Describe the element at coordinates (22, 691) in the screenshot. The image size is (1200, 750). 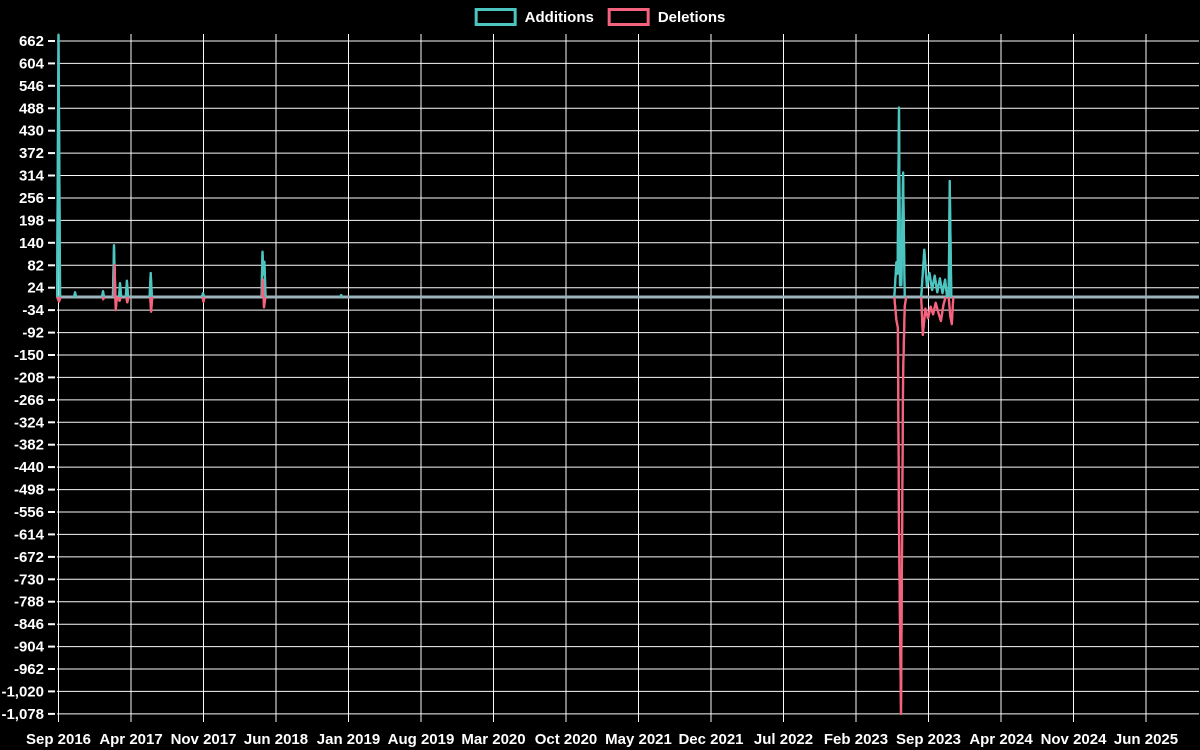
I see `y-tick-label: -1,020` at that location.